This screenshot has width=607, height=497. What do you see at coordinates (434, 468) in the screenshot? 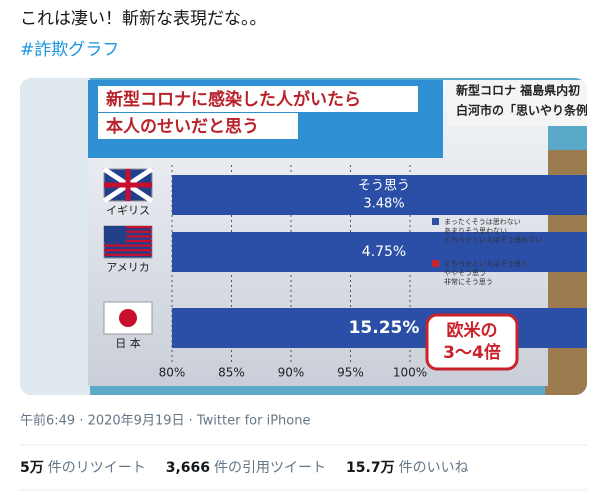
I see `stat-label: 件のいいね` at bounding box center [434, 468].